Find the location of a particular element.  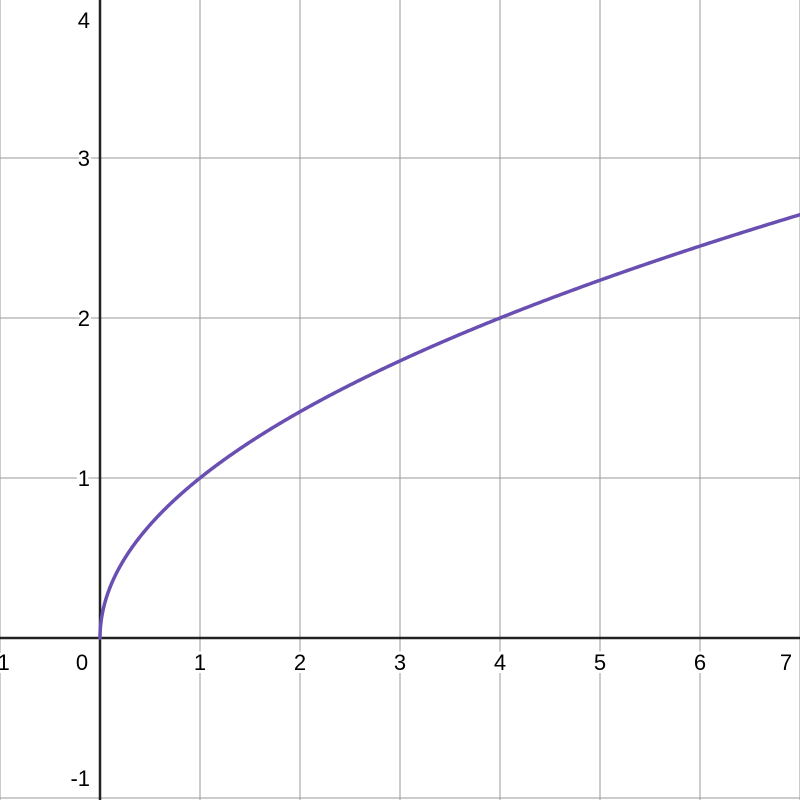

x-tick-label: 6 is located at coordinates (700, 662).